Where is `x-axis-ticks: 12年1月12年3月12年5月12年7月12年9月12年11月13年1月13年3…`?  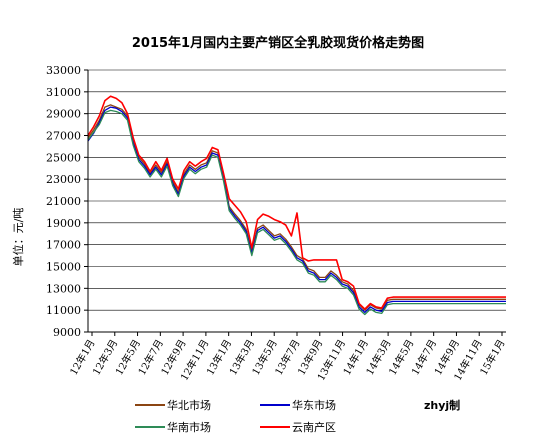
x-axis-ticks: 12年1月12年3月12年5月12年7月12年9月12年11月13年1月13年3… is located at coordinates (287, 357).